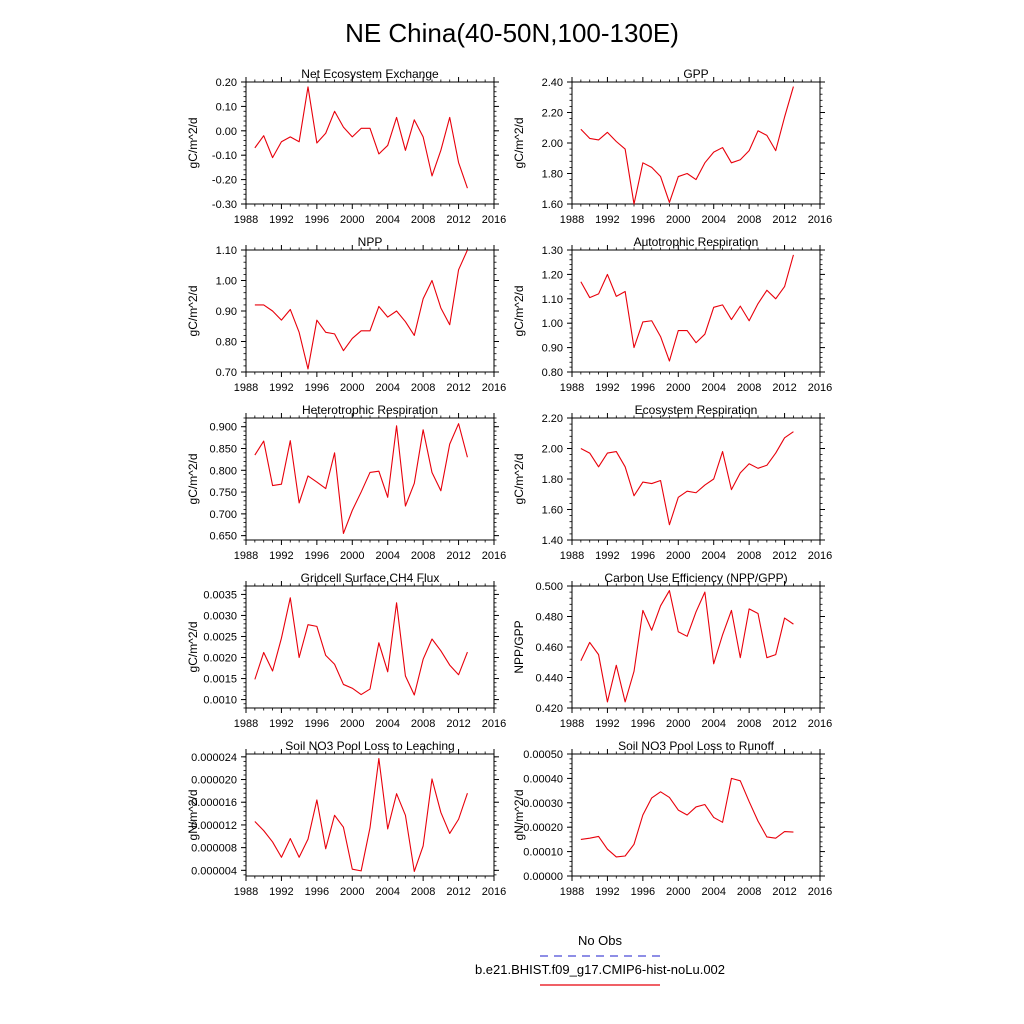 The height and width of the screenshot is (1024, 1024). Describe the element at coordinates (543, 804) in the screenshot. I see `y-tick-label: 0.00030` at that location.